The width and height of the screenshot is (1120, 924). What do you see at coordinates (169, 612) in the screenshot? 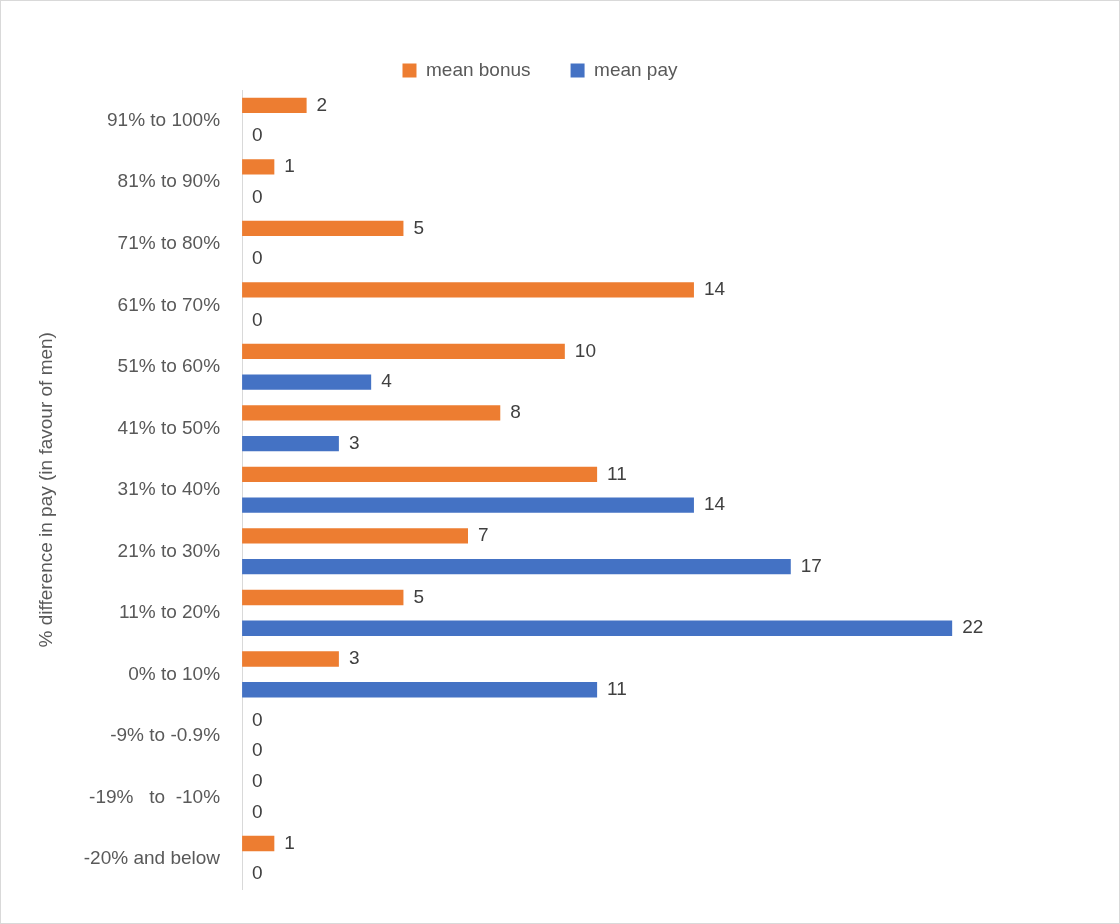
I see `y-tick-label: 11% to 20%` at bounding box center [169, 612].